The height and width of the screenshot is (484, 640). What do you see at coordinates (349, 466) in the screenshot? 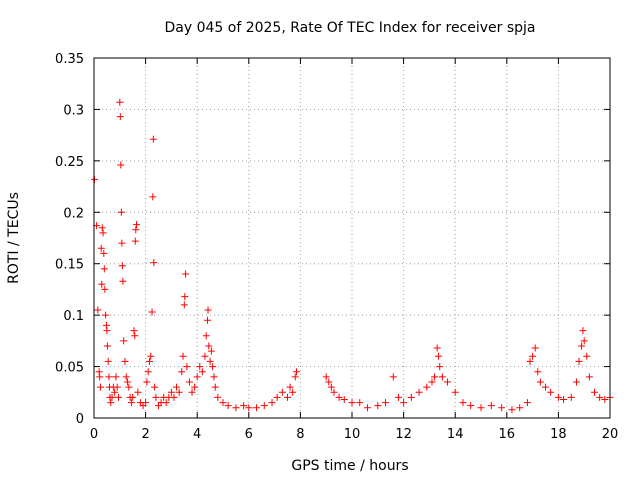
I see `x-axis-label: GPS time / hours` at bounding box center [349, 466].